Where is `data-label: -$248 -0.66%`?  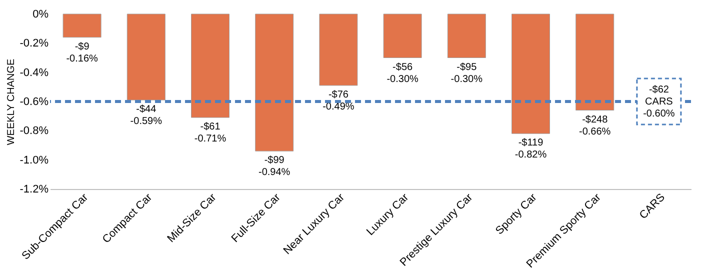 data-label: -$248 -0.66% is located at coordinates (595, 126).